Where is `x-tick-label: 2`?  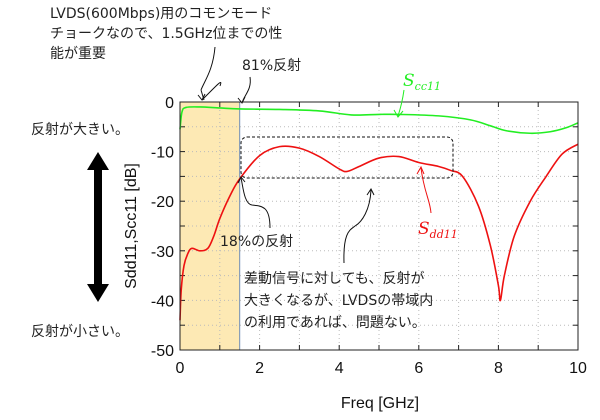 x-tick-label: 2 is located at coordinates (259, 368).